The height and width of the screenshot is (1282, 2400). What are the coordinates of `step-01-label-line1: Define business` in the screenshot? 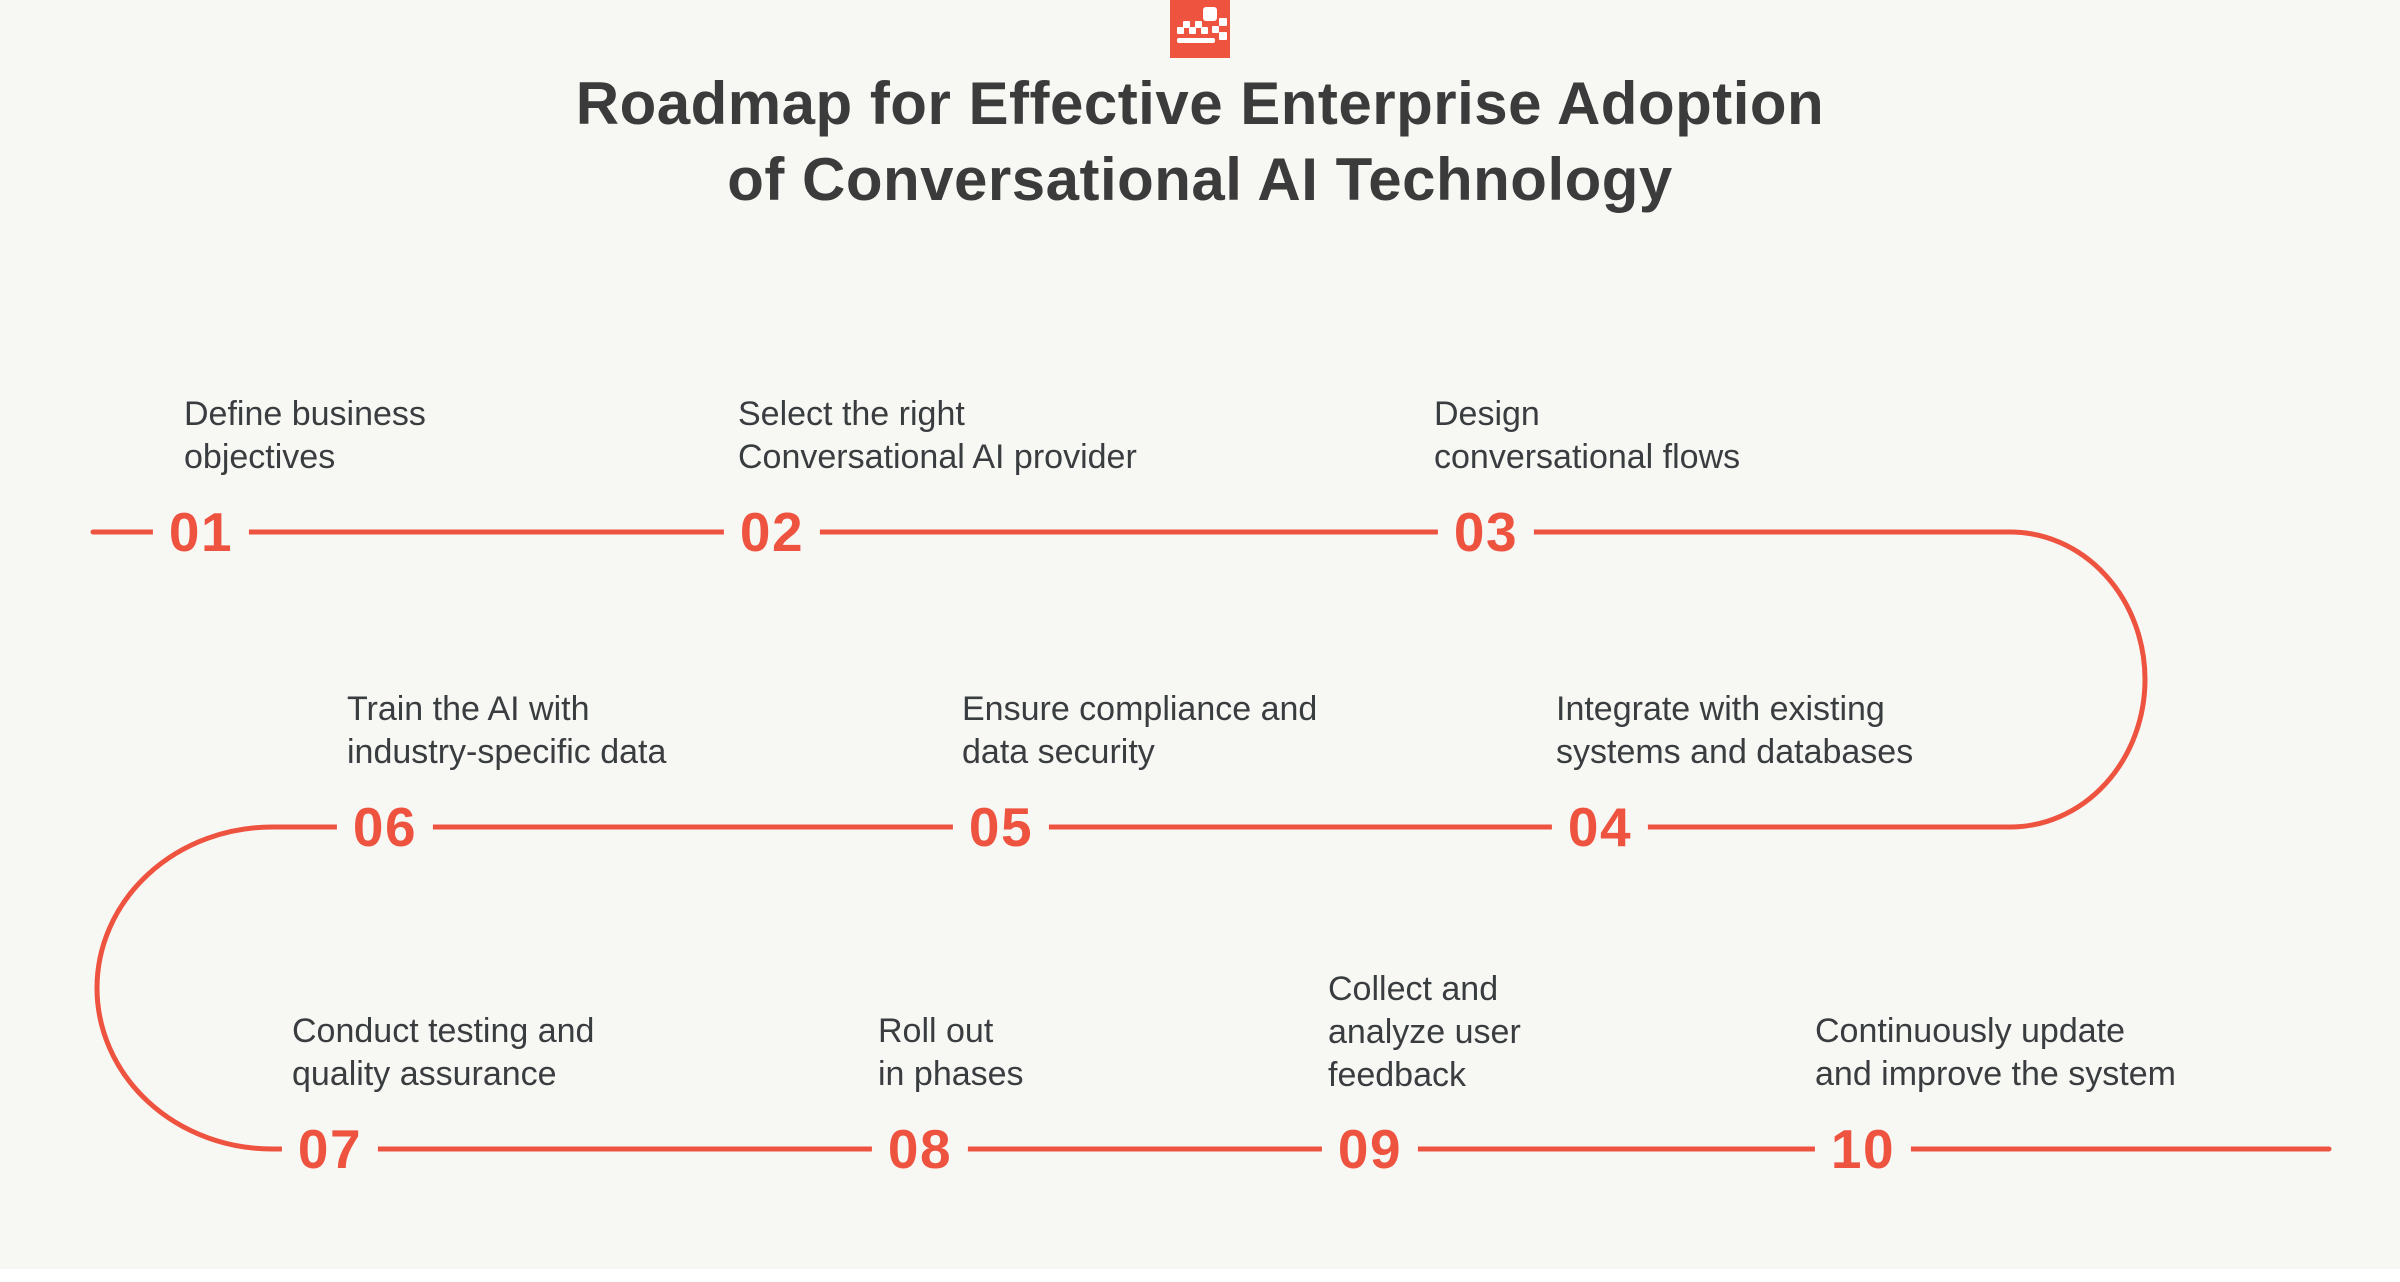 It's located at (305, 414).